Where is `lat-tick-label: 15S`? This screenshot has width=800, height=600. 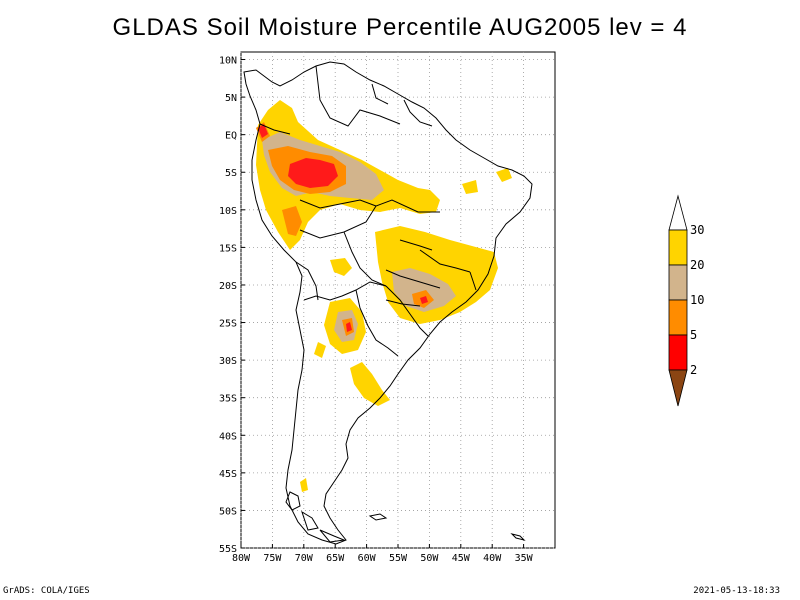
lat-tick-label: 15S is located at coordinates (228, 248).